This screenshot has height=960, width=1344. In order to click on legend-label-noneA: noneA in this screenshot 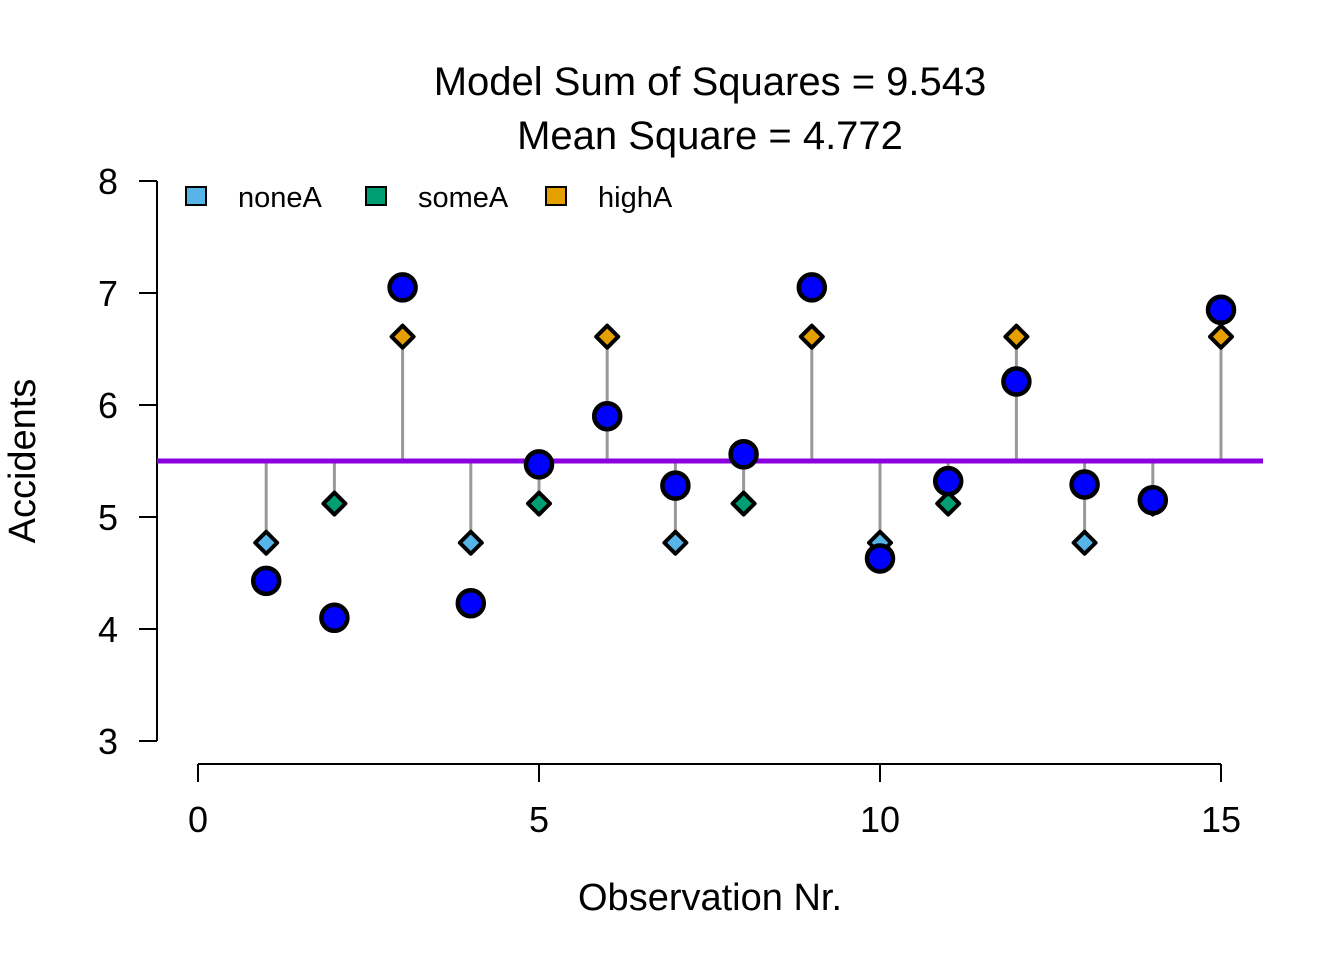, I will do `click(280, 198)`.